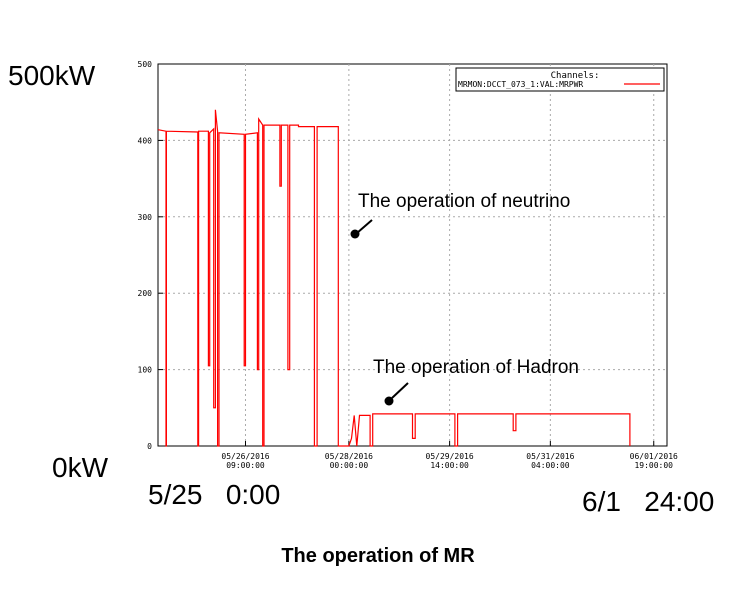 The height and width of the screenshot is (594, 749). Describe the element at coordinates (575, 76) in the screenshot. I see `legend-title: Channels:` at that location.